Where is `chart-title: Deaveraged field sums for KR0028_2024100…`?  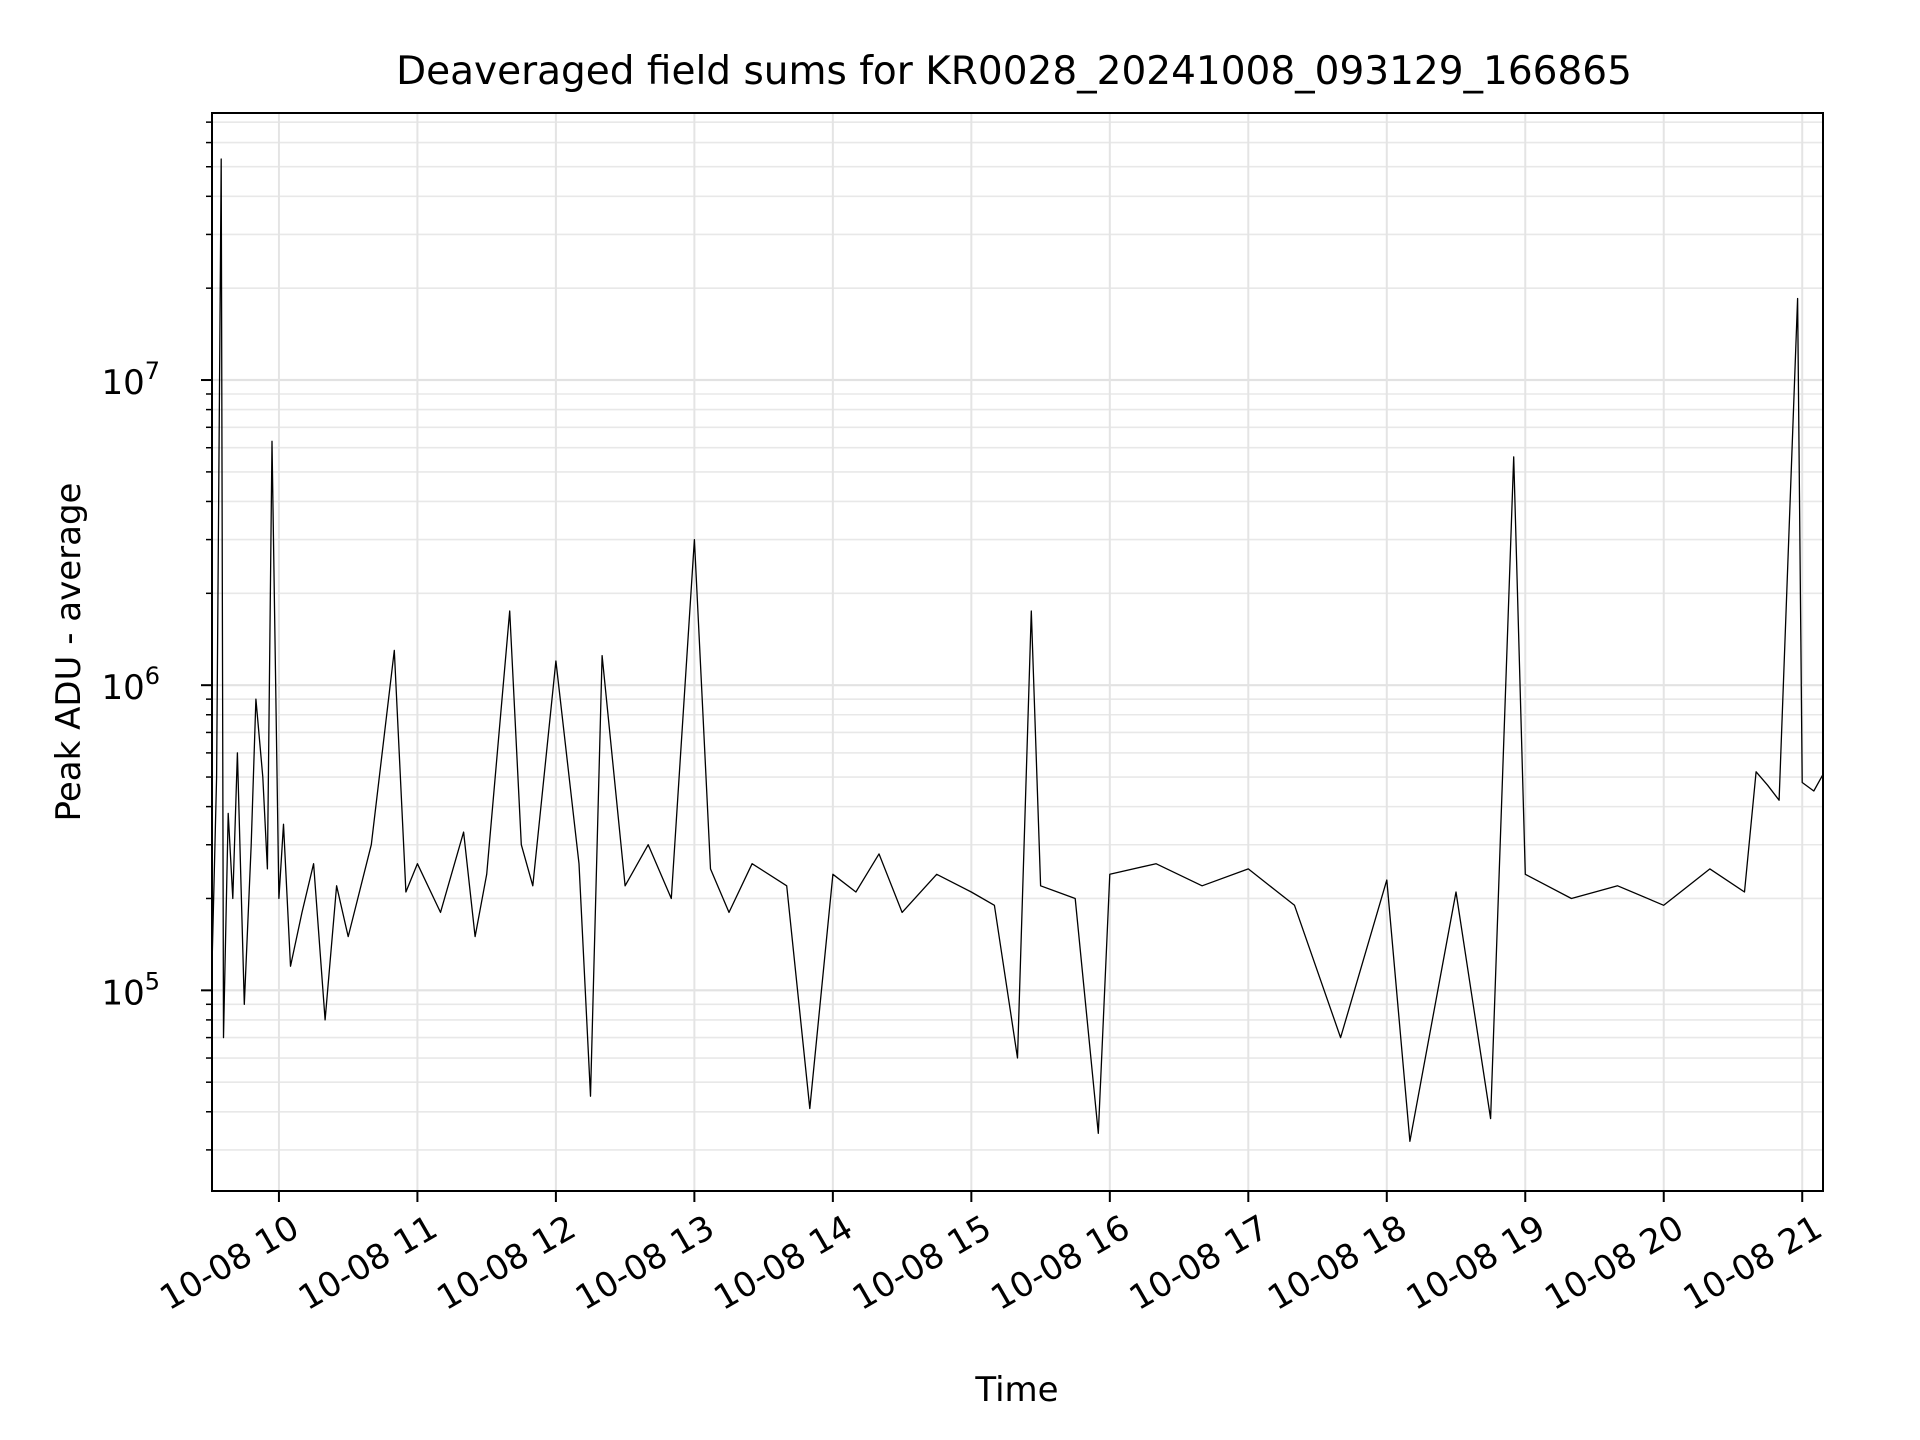 chart-title: Deaveraged field sums for KR0028_2024100… is located at coordinates (1014, 71).